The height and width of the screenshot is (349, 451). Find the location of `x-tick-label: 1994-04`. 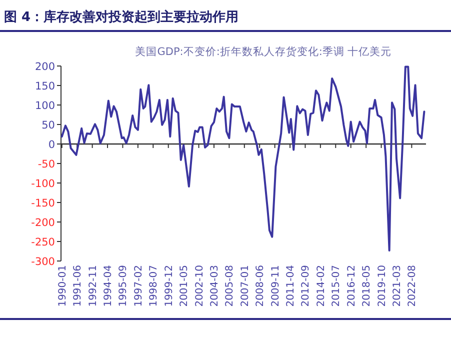

x-tick-label: 1994-04 is located at coordinates (108, 286).